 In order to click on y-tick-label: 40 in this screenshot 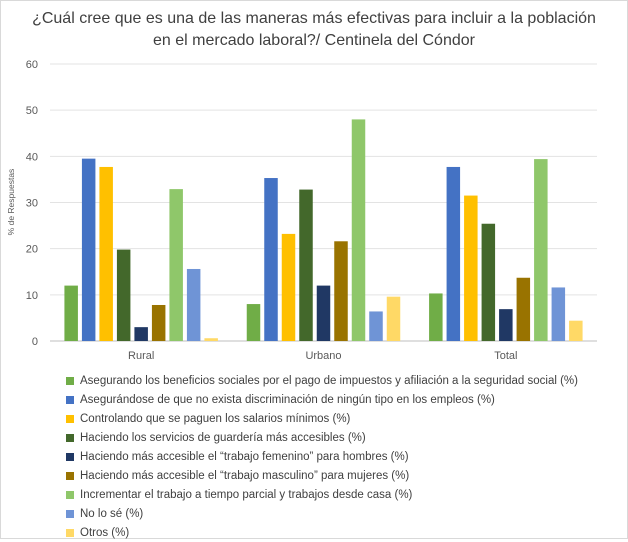, I will do `click(32, 157)`.